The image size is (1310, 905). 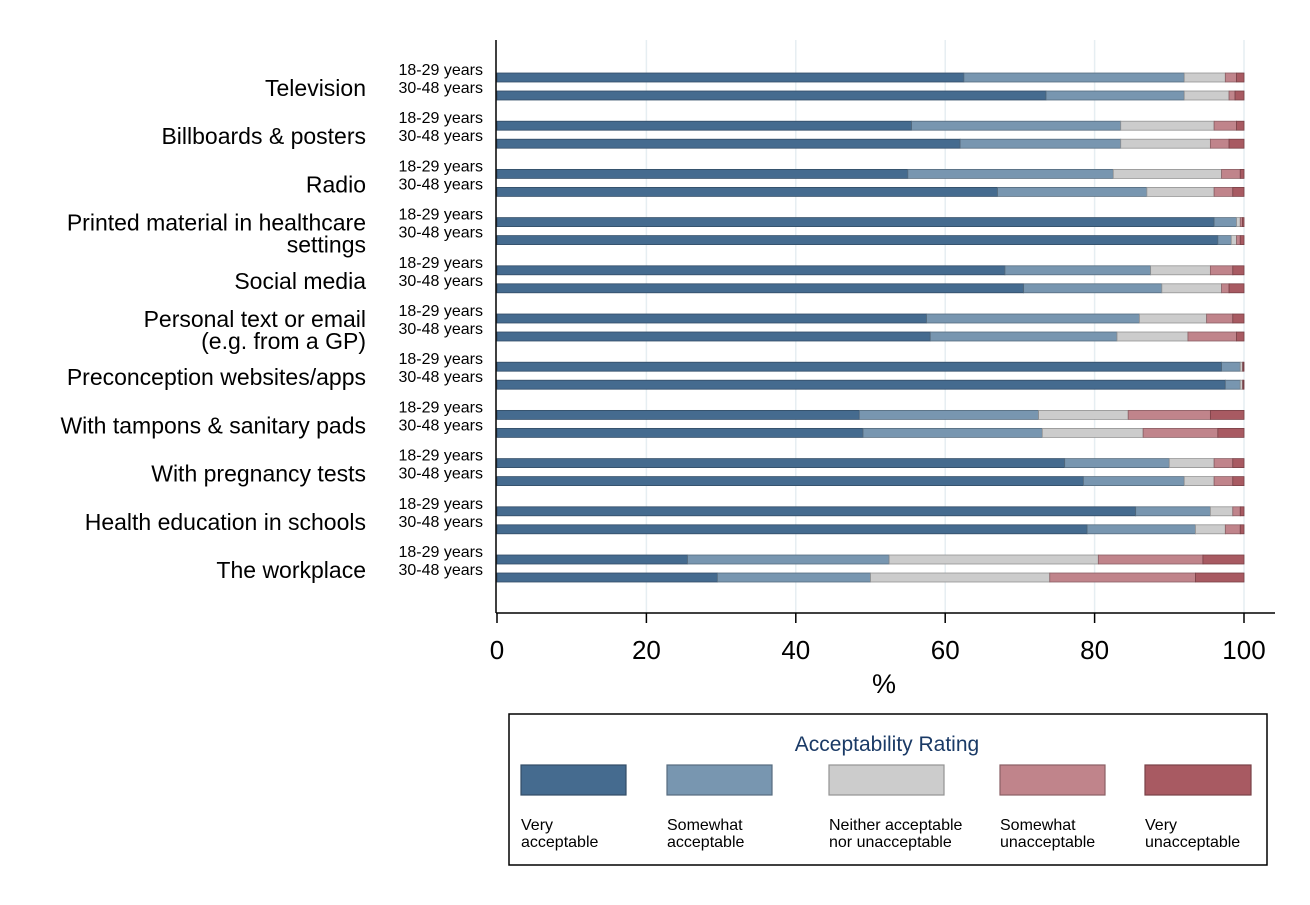 I want to click on x-tick-label: 20, so click(x=646, y=650).